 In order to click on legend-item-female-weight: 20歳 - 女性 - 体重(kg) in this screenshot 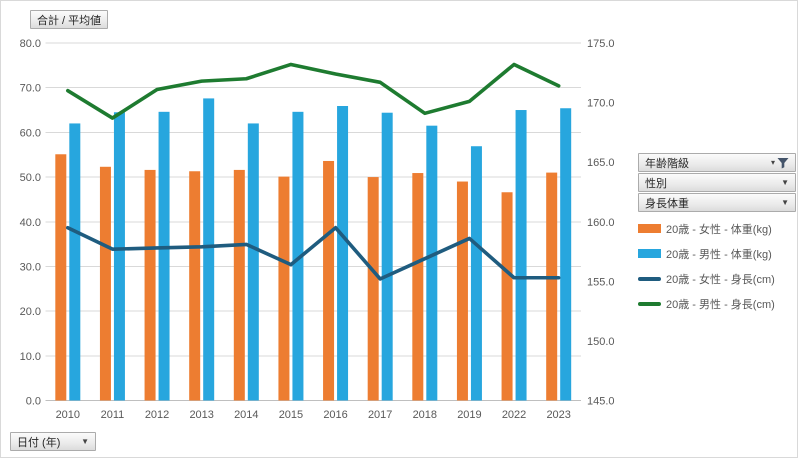, I will do `click(717, 228)`.